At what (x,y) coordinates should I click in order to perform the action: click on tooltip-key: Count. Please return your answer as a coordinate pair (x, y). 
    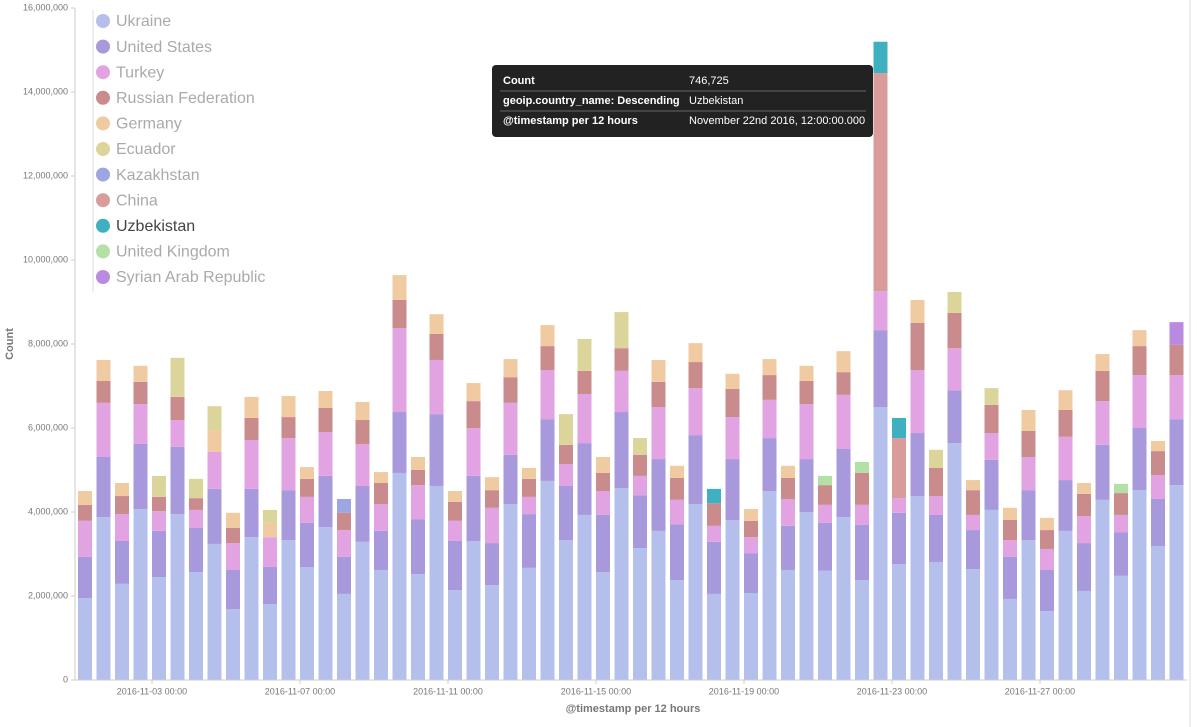
    Looking at the image, I should click on (519, 81).